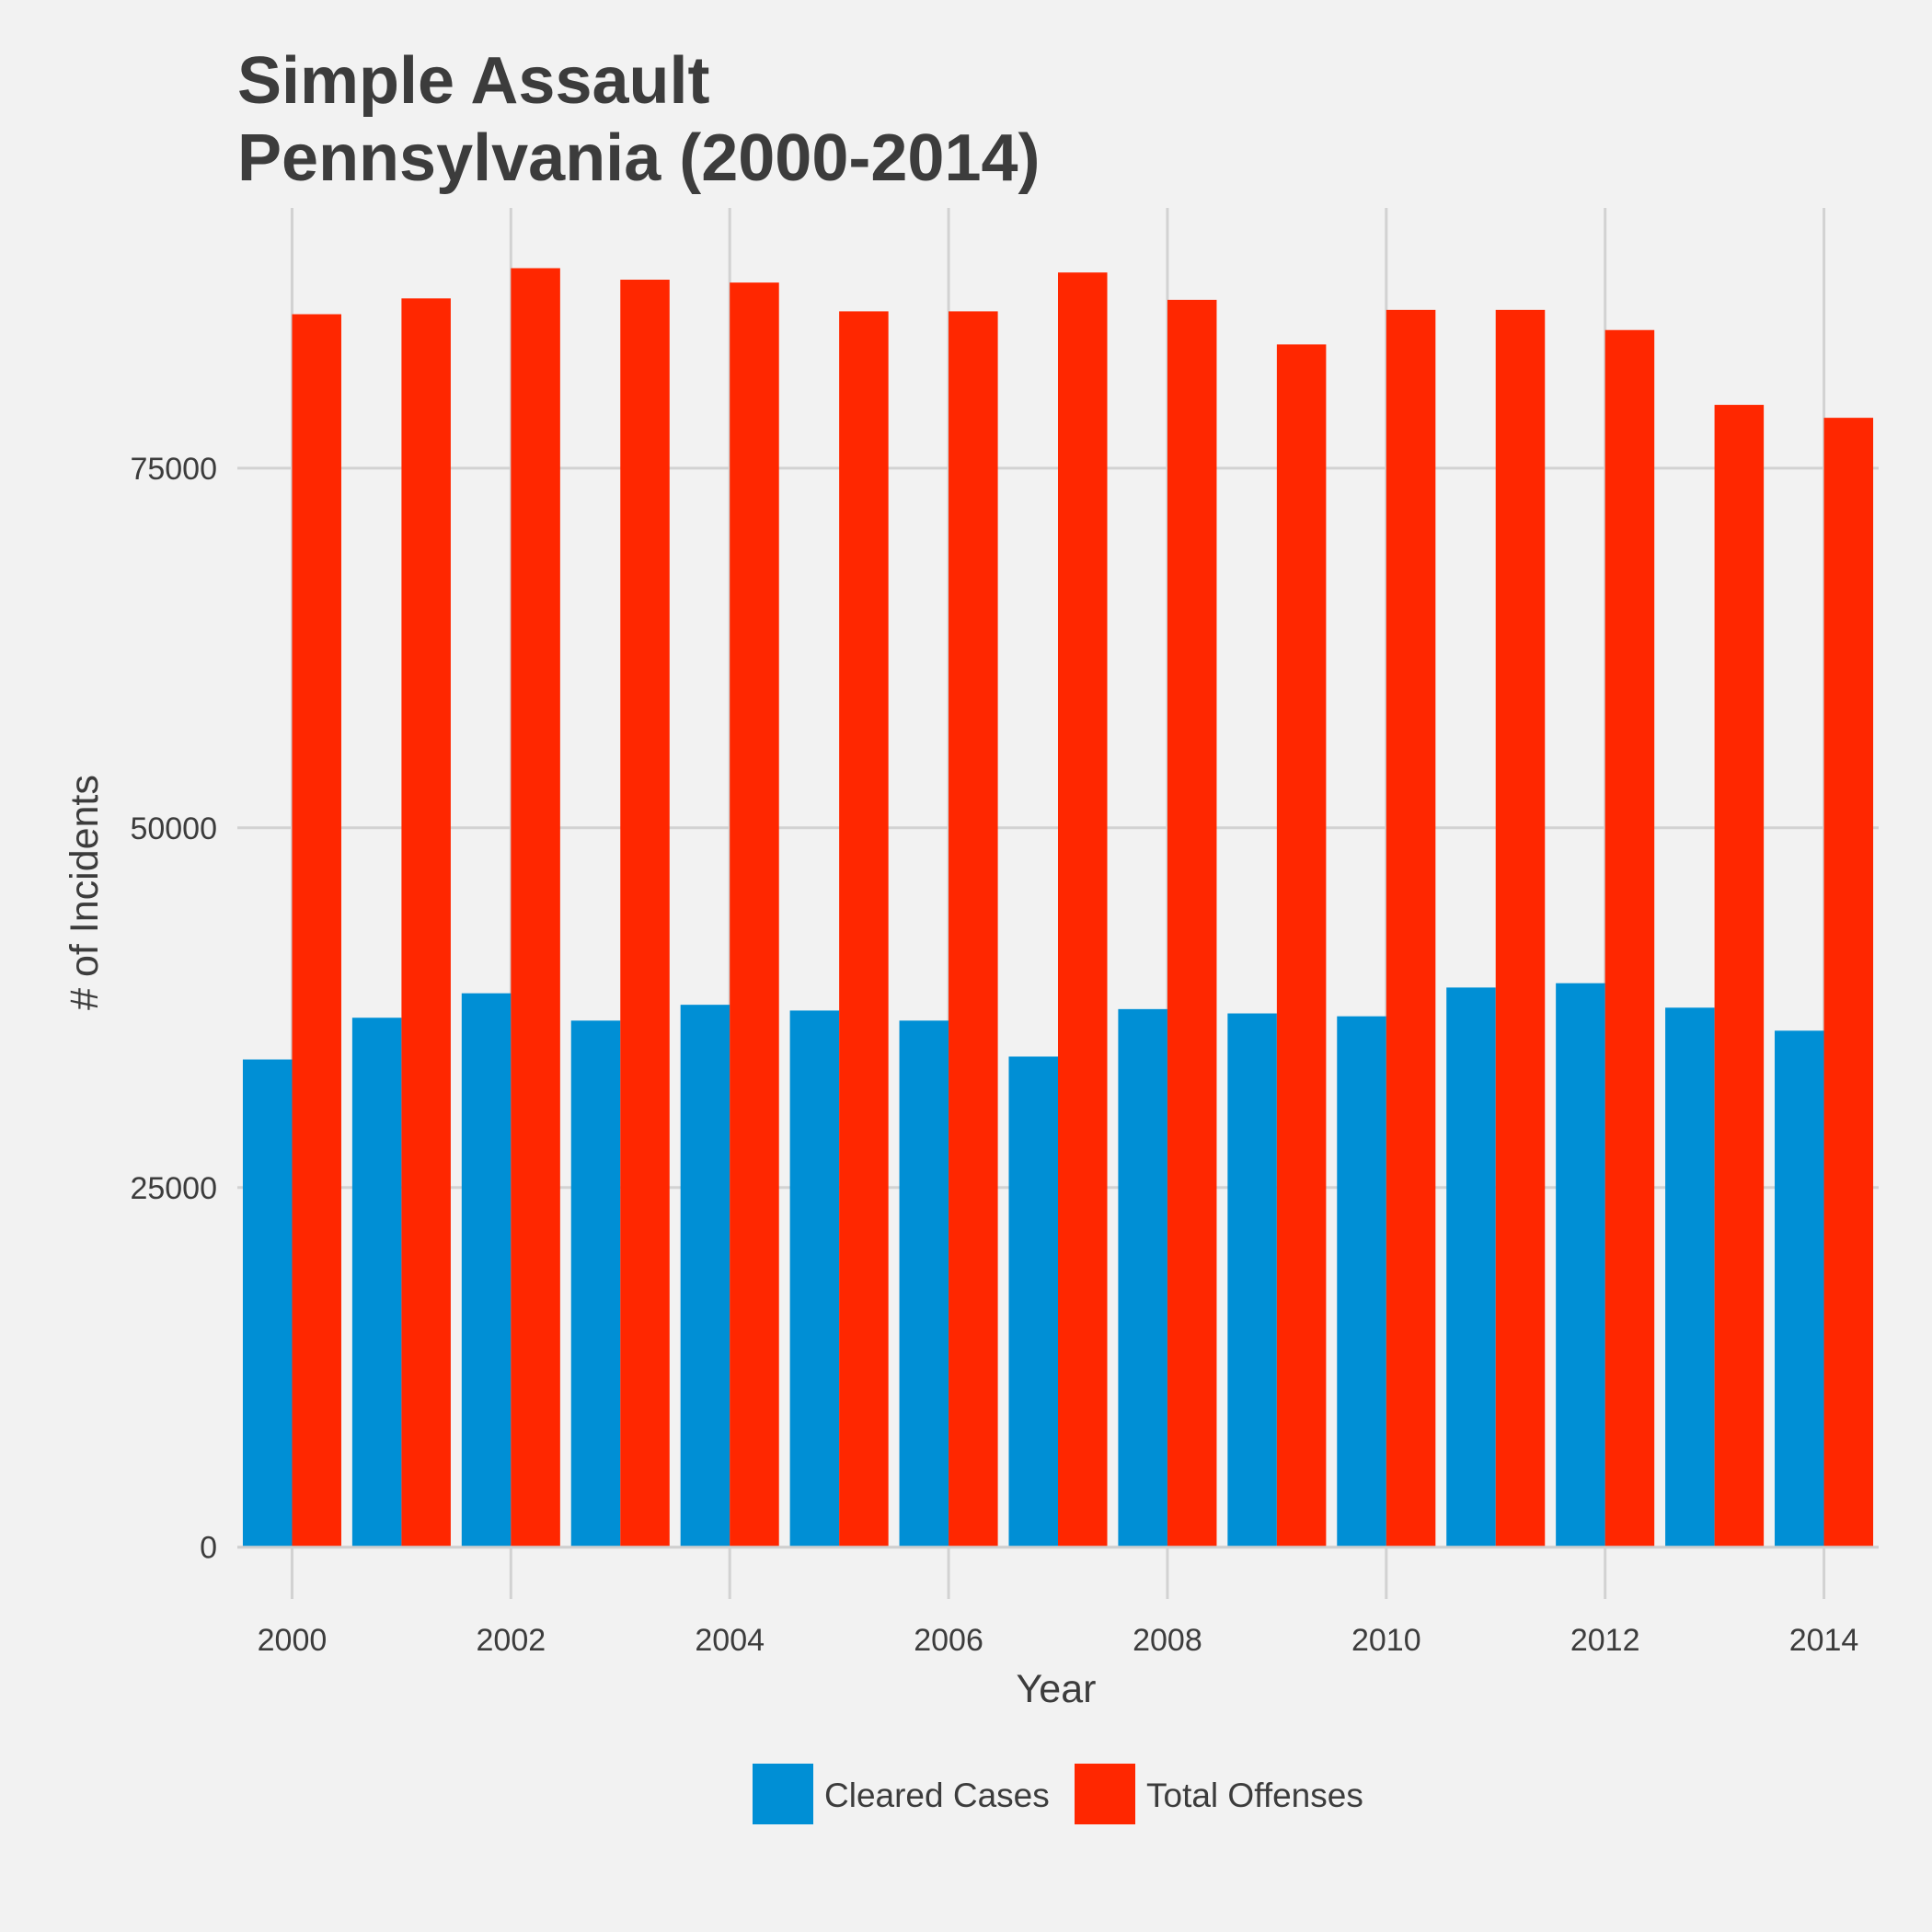 The width and height of the screenshot is (1932, 1932). What do you see at coordinates (1605, 1640) in the screenshot?
I see `x-tick-label-6: 2012` at bounding box center [1605, 1640].